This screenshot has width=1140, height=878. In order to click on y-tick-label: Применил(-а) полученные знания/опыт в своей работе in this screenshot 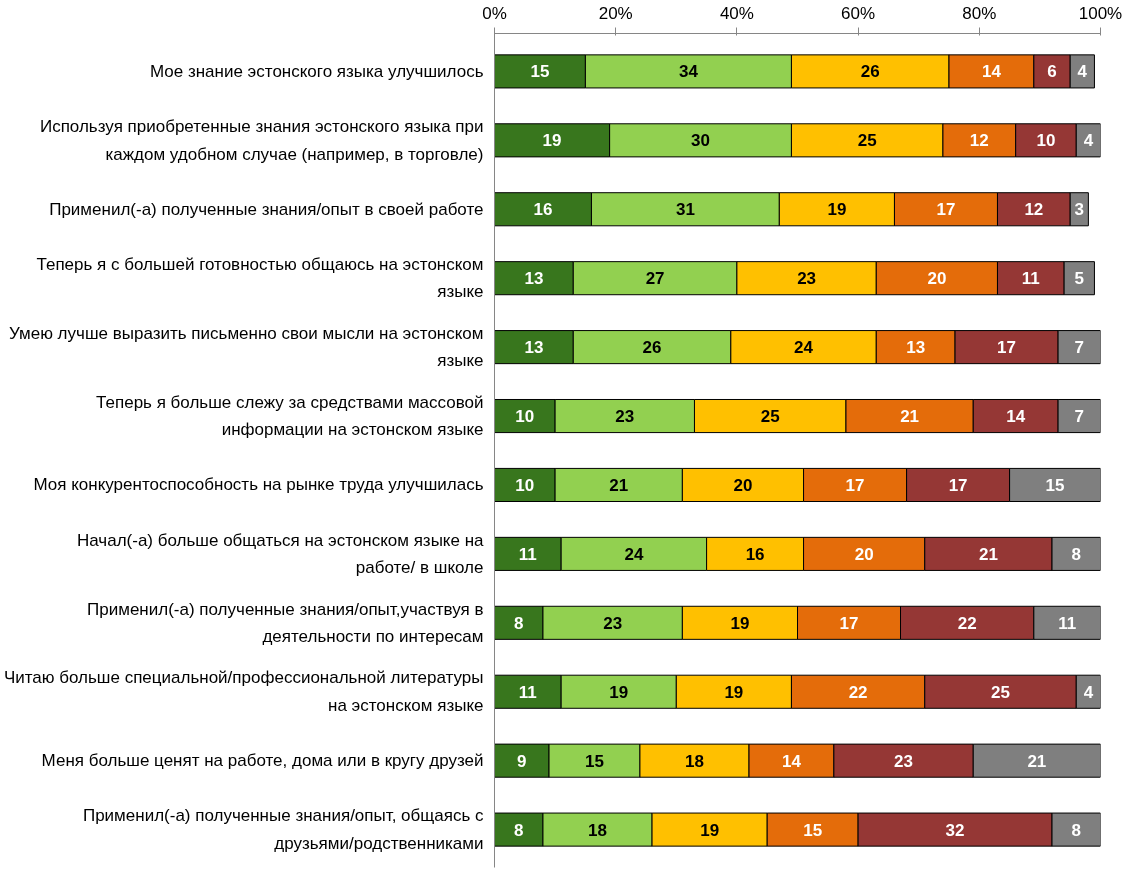, I will do `click(266, 209)`.